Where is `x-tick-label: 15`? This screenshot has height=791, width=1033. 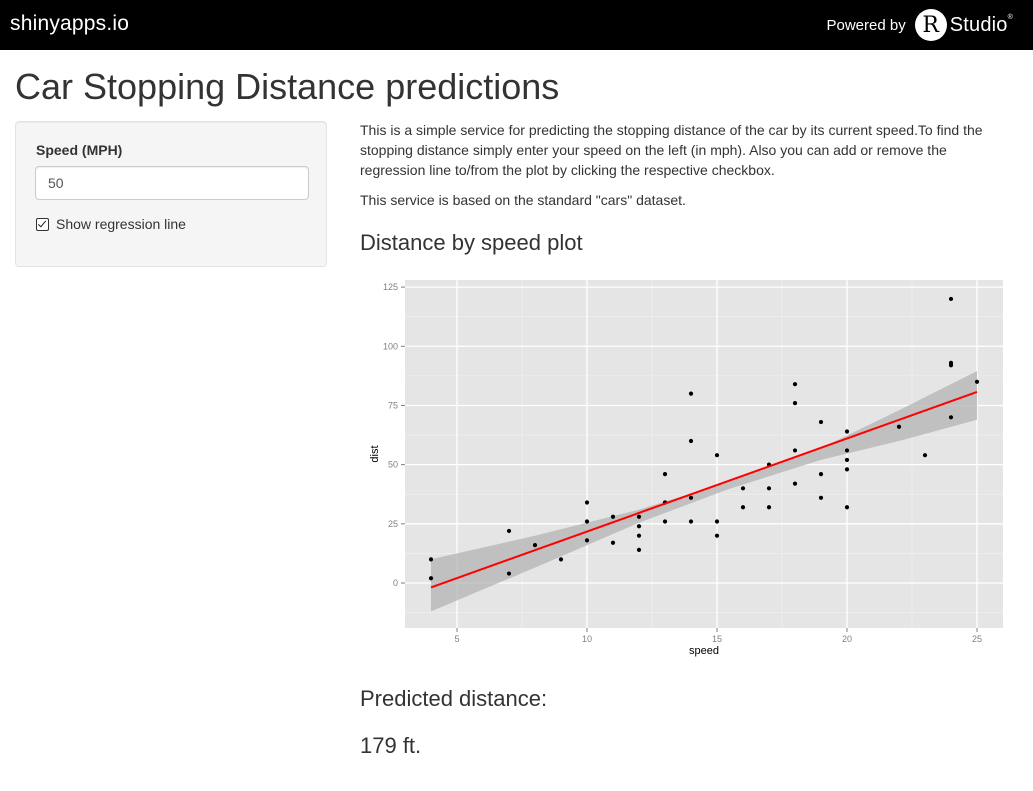 x-tick-label: 15 is located at coordinates (717, 639).